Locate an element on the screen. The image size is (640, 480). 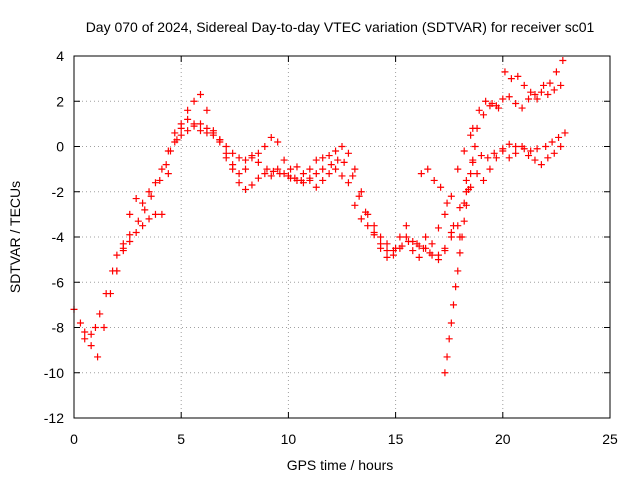
y-tick-label: -12 is located at coordinates (54, 418).